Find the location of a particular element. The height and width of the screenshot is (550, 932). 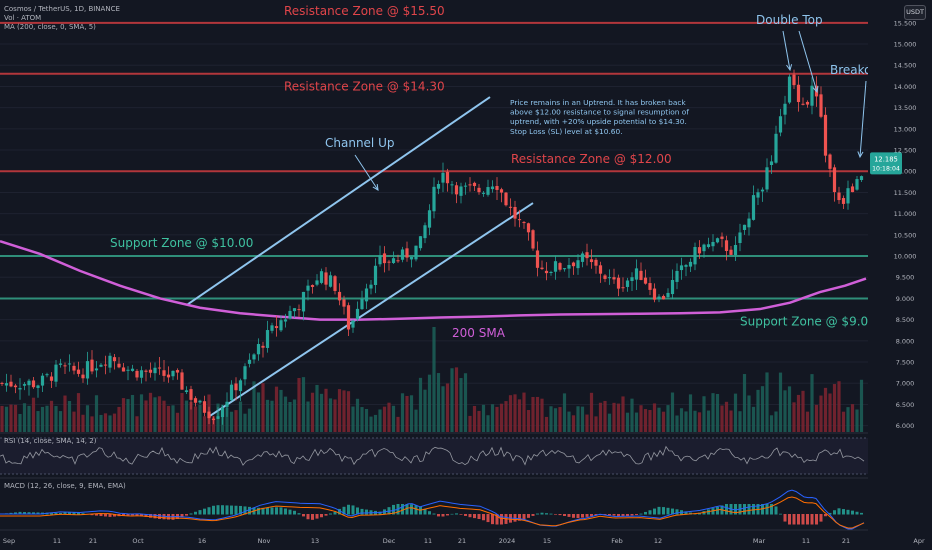

price-axis-bg is located at coordinates (900, 275).